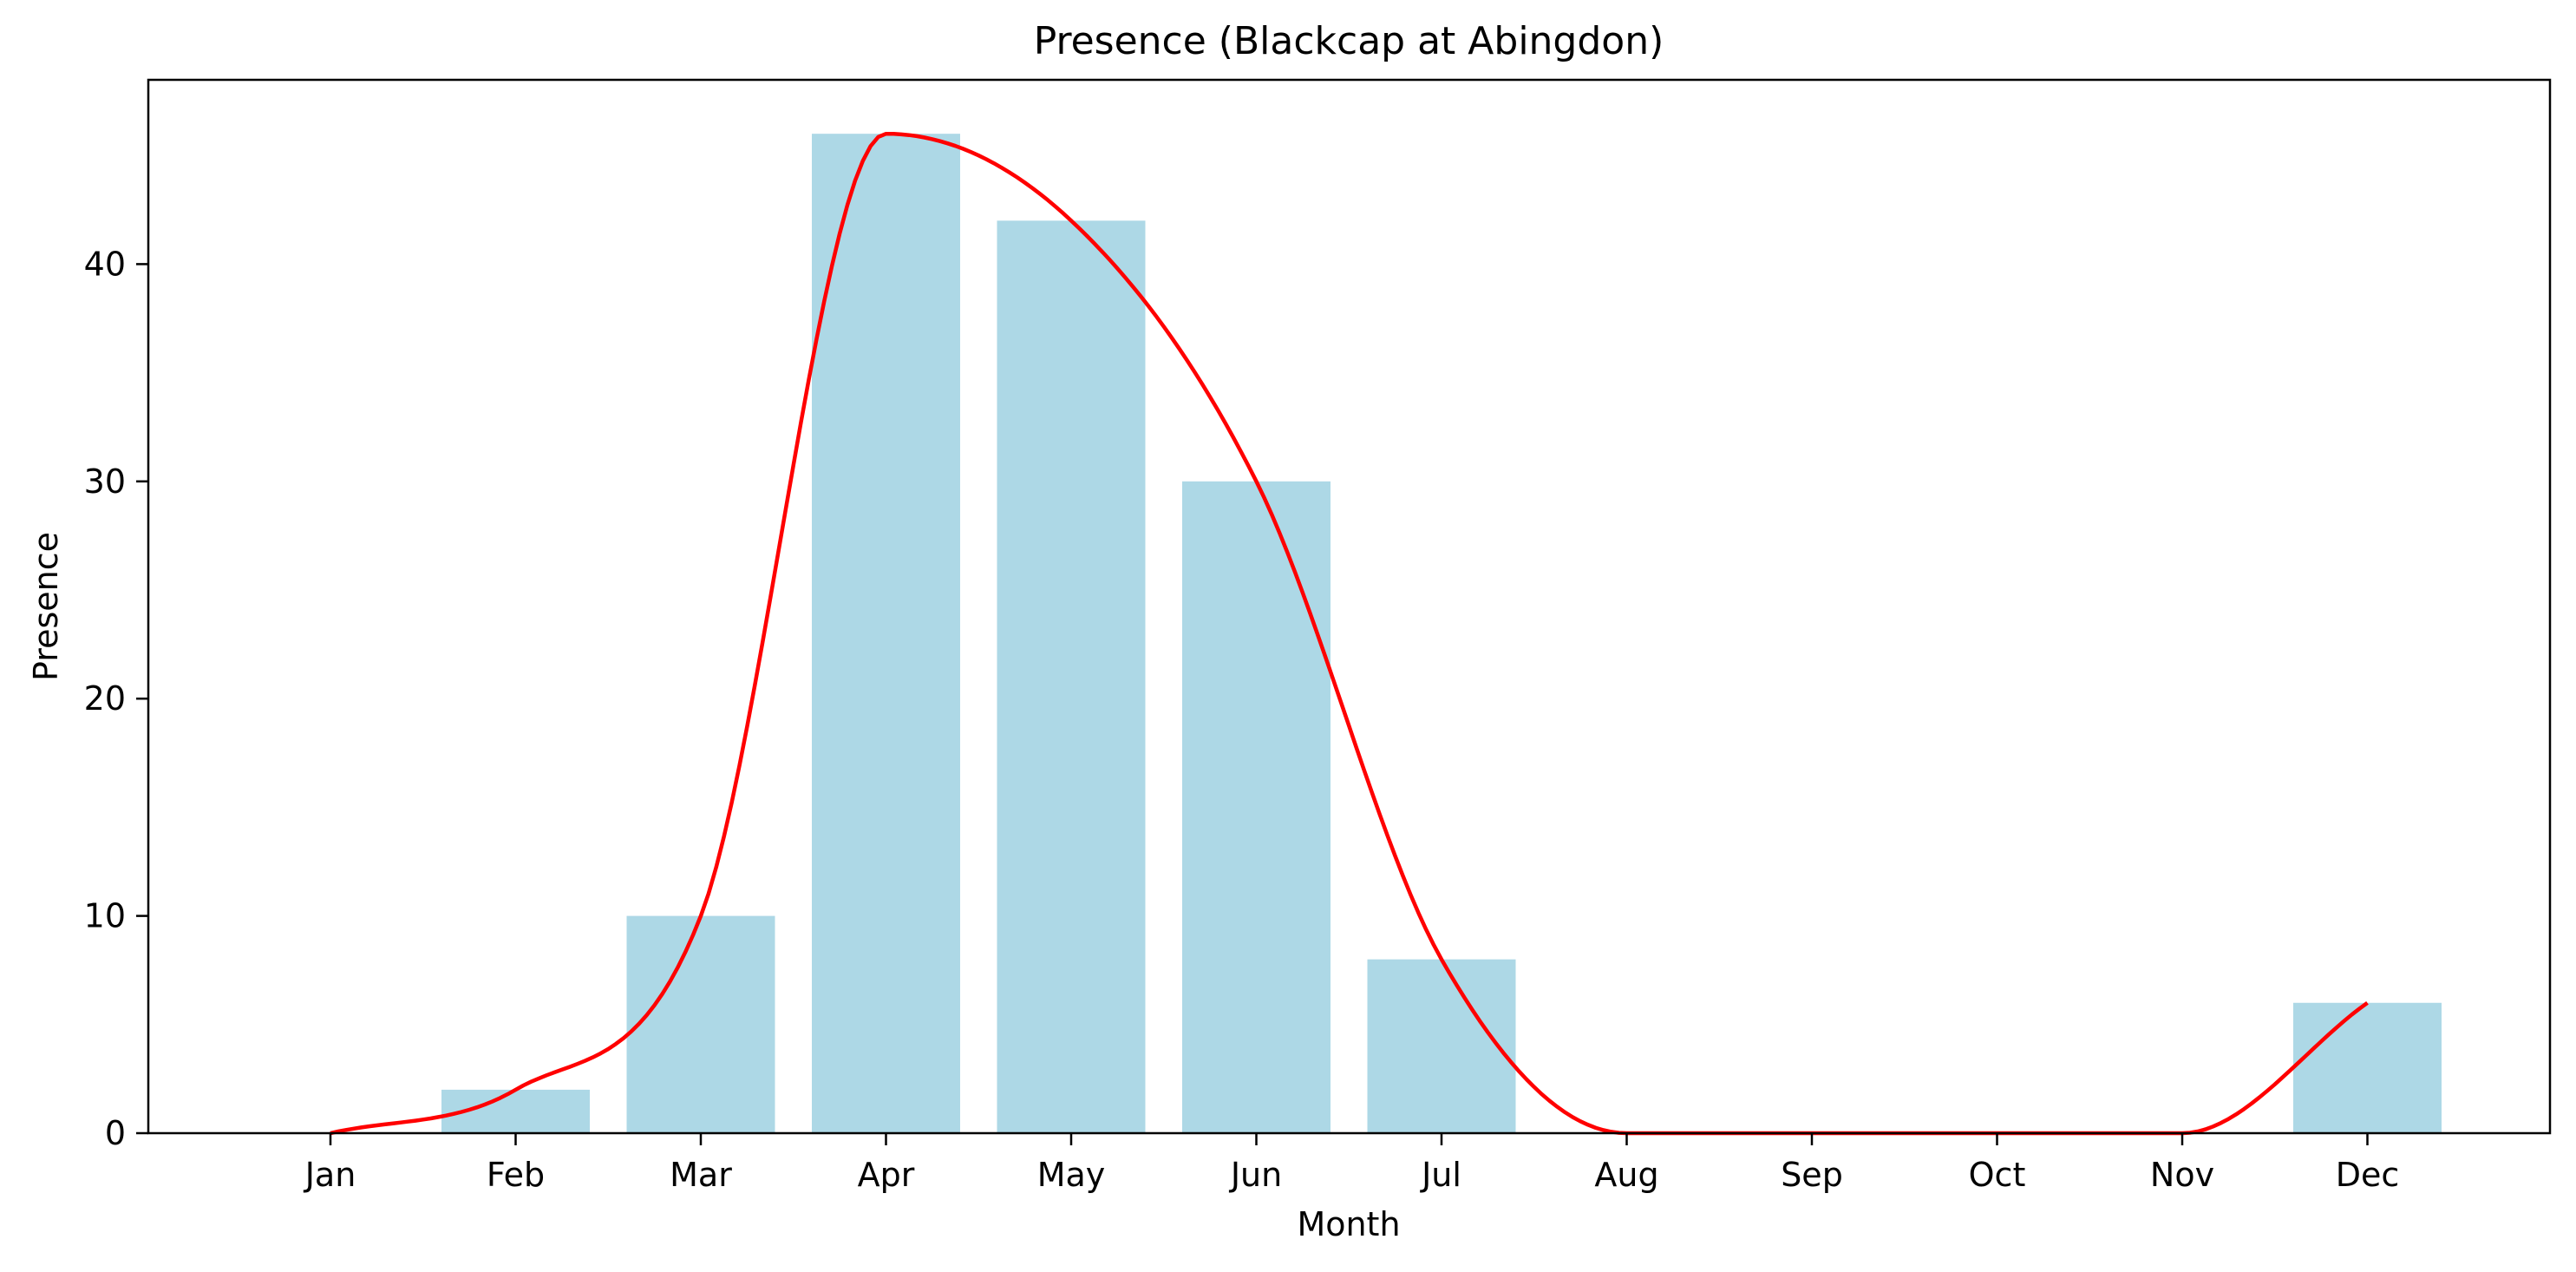  Describe the element at coordinates (886, 1175) in the screenshot. I see `x-tick-label-apr: Apr` at that location.